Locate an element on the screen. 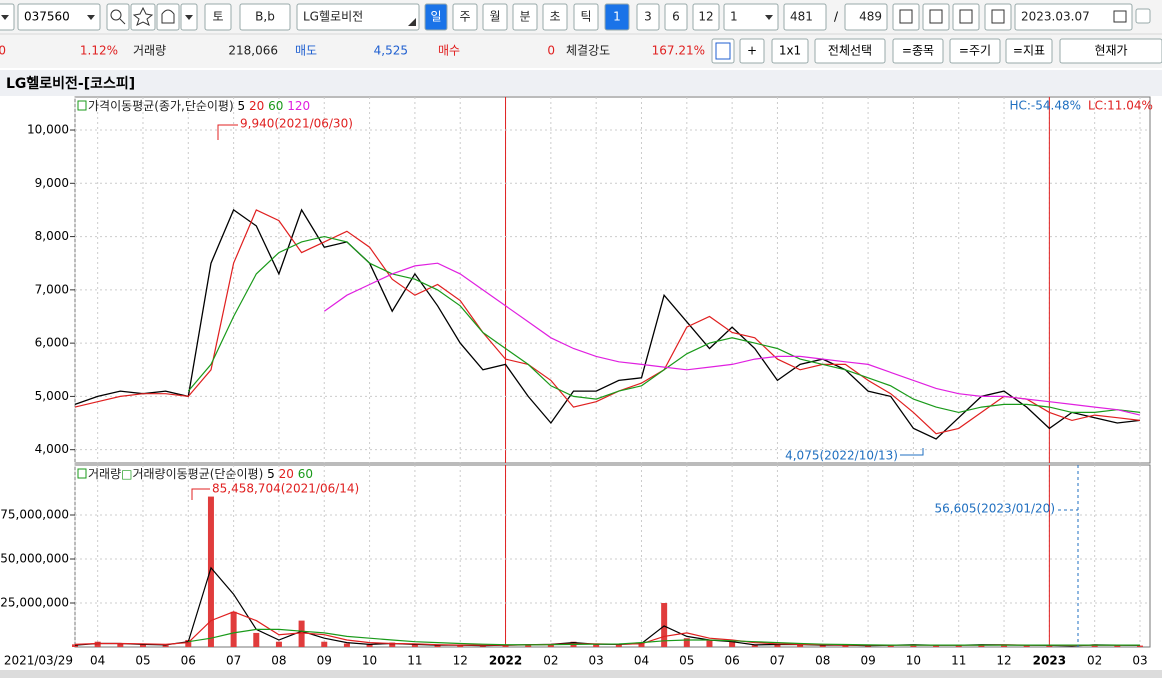  button-label: 6 is located at coordinates (676, 17).